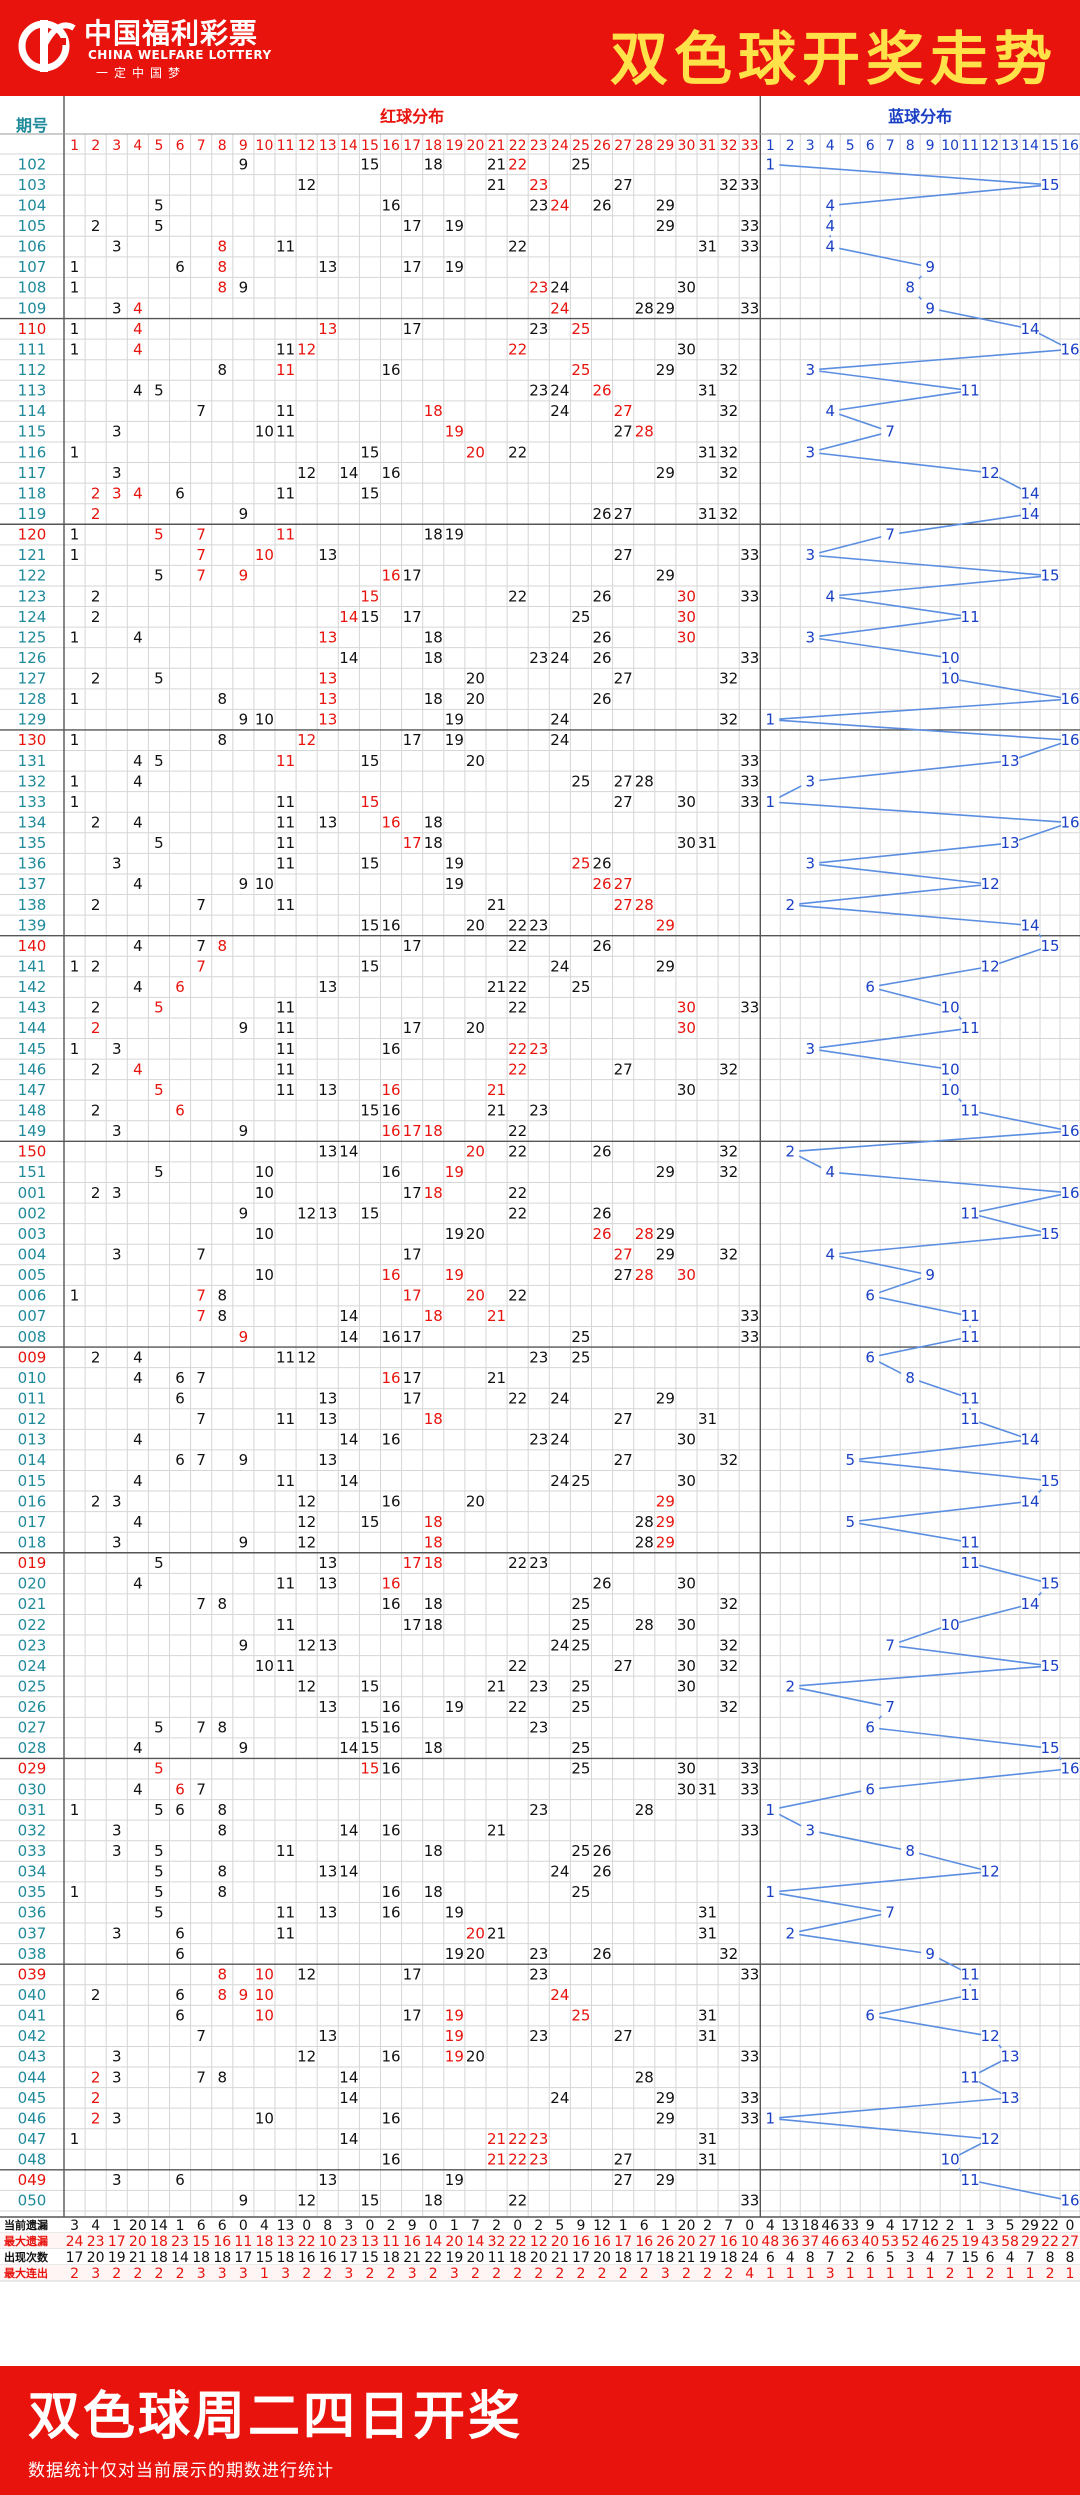 The width and height of the screenshot is (1080, 2495). I want to click on red-ball-number: 2, so click(96, 823).